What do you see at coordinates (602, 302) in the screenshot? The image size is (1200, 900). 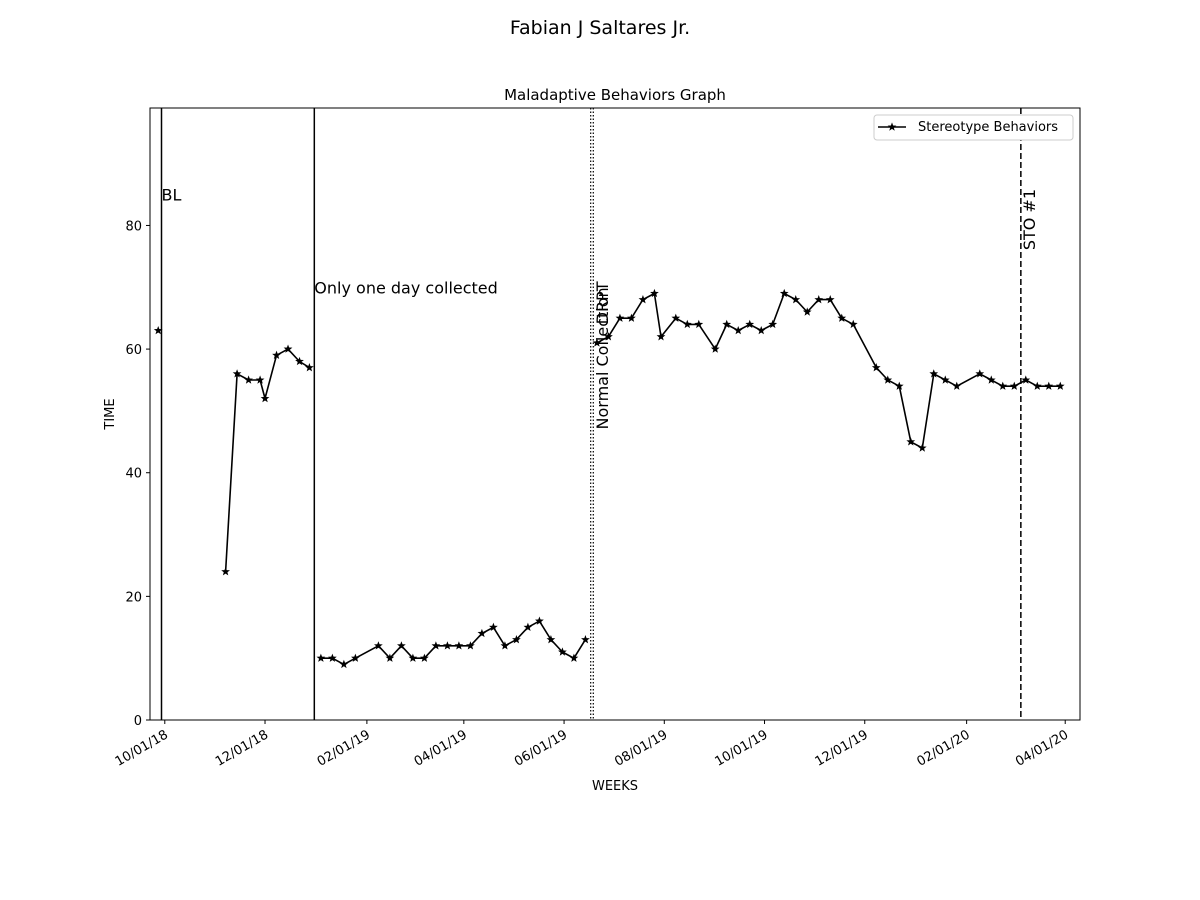 I see `annotation: DRPT` at bounding box center [602, 302].